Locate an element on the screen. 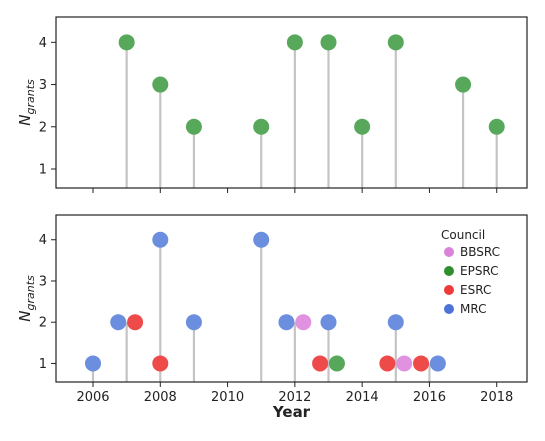 Image resolution: width=545 pixels, height=441 pixels. legend-title: Council is located at coordinates (463, 235).